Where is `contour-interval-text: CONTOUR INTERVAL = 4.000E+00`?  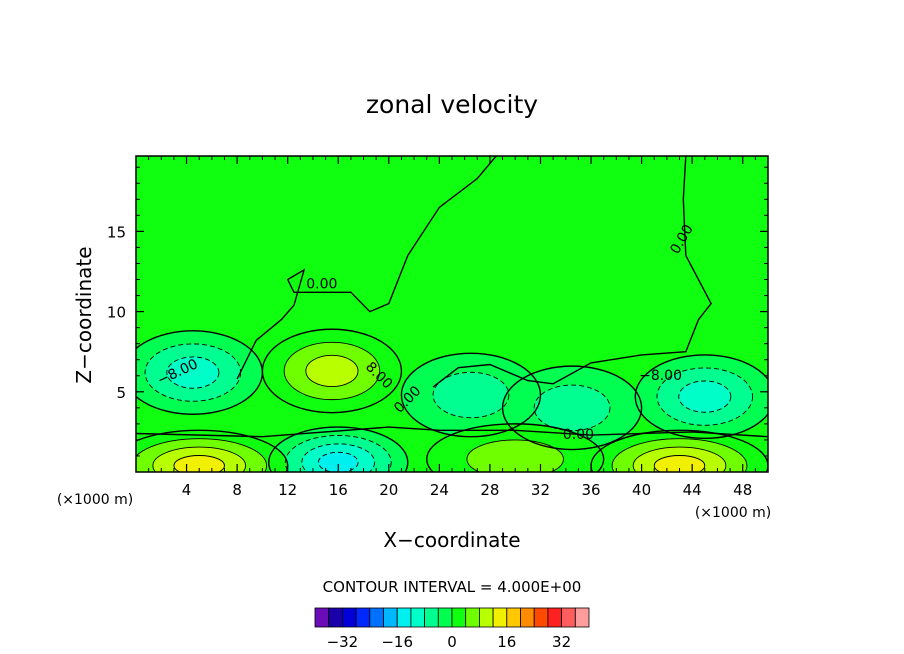
contour-interval-text: CONTOUR INTERVAL = 4.000E+00 is located at coordinates (452, 587).